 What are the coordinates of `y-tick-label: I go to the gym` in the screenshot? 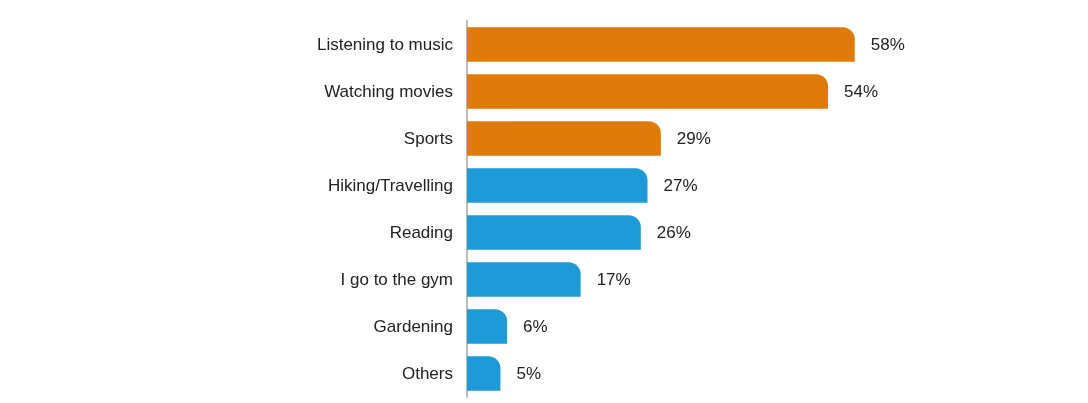 It's located at (396, 279).